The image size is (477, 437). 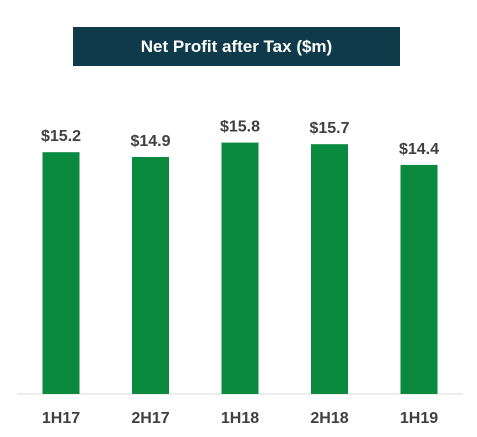 What do you see at coordinates (329, 418) in the screenshot?
I see `x-tick-label-2h18: 2H18` at bounding box center [329, 418].